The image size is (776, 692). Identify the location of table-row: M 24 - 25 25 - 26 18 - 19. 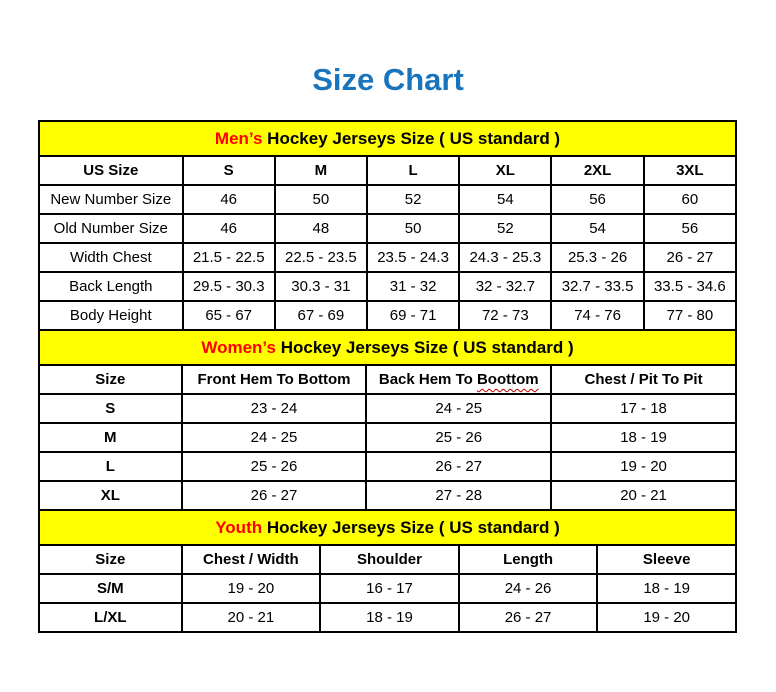
(387, 437).